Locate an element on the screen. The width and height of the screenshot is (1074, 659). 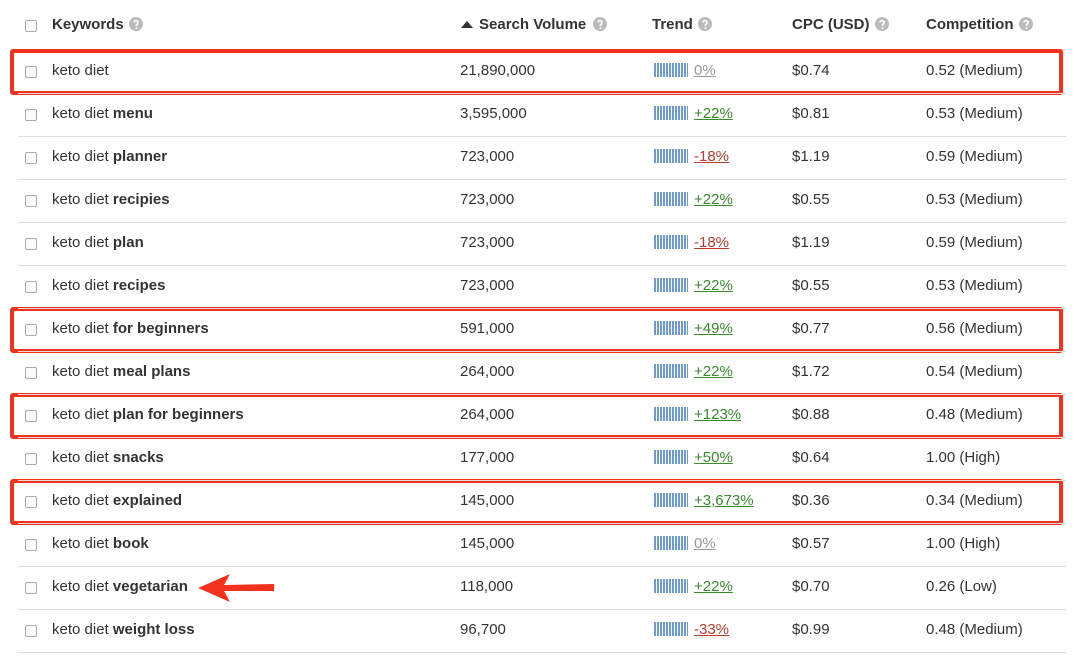
cpc: $1.72 is located at coordinates (811, 371).